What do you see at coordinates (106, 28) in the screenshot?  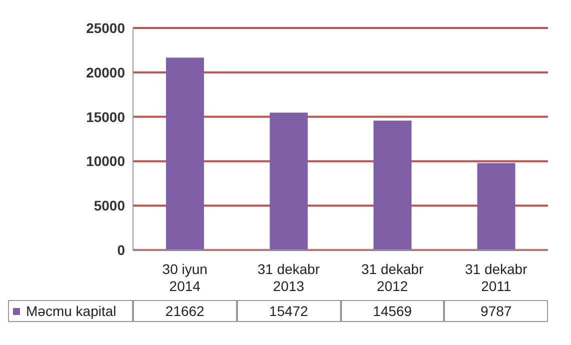 I see `y-tick-label: 25000` at bounding box center [106, 28].